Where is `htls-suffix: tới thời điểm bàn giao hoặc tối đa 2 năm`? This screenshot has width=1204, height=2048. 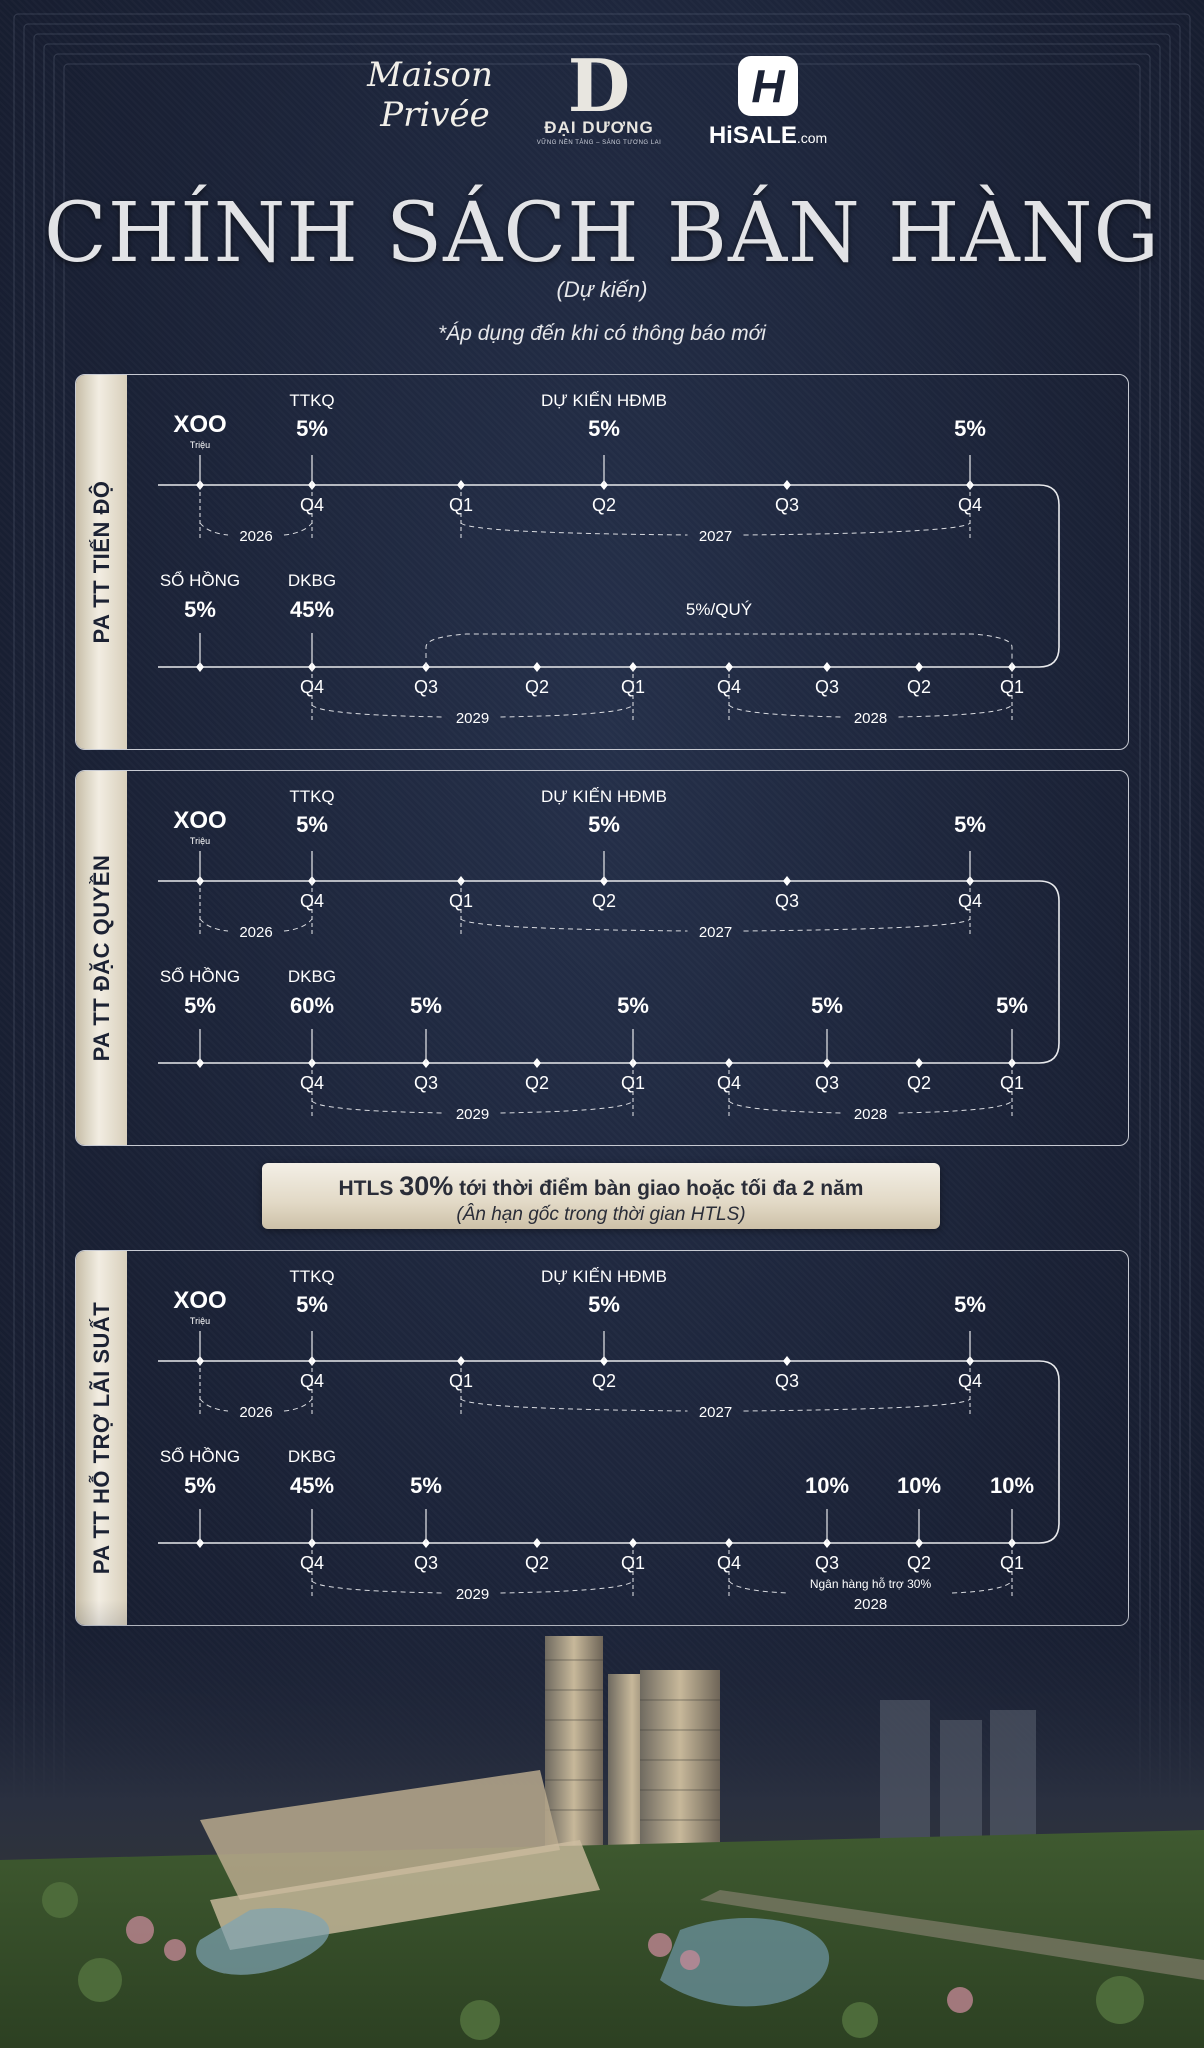 htls-suffix: tới thời điểm bàn giao hoặc tối đa 2 năm is located at coordinates (658, 1188).